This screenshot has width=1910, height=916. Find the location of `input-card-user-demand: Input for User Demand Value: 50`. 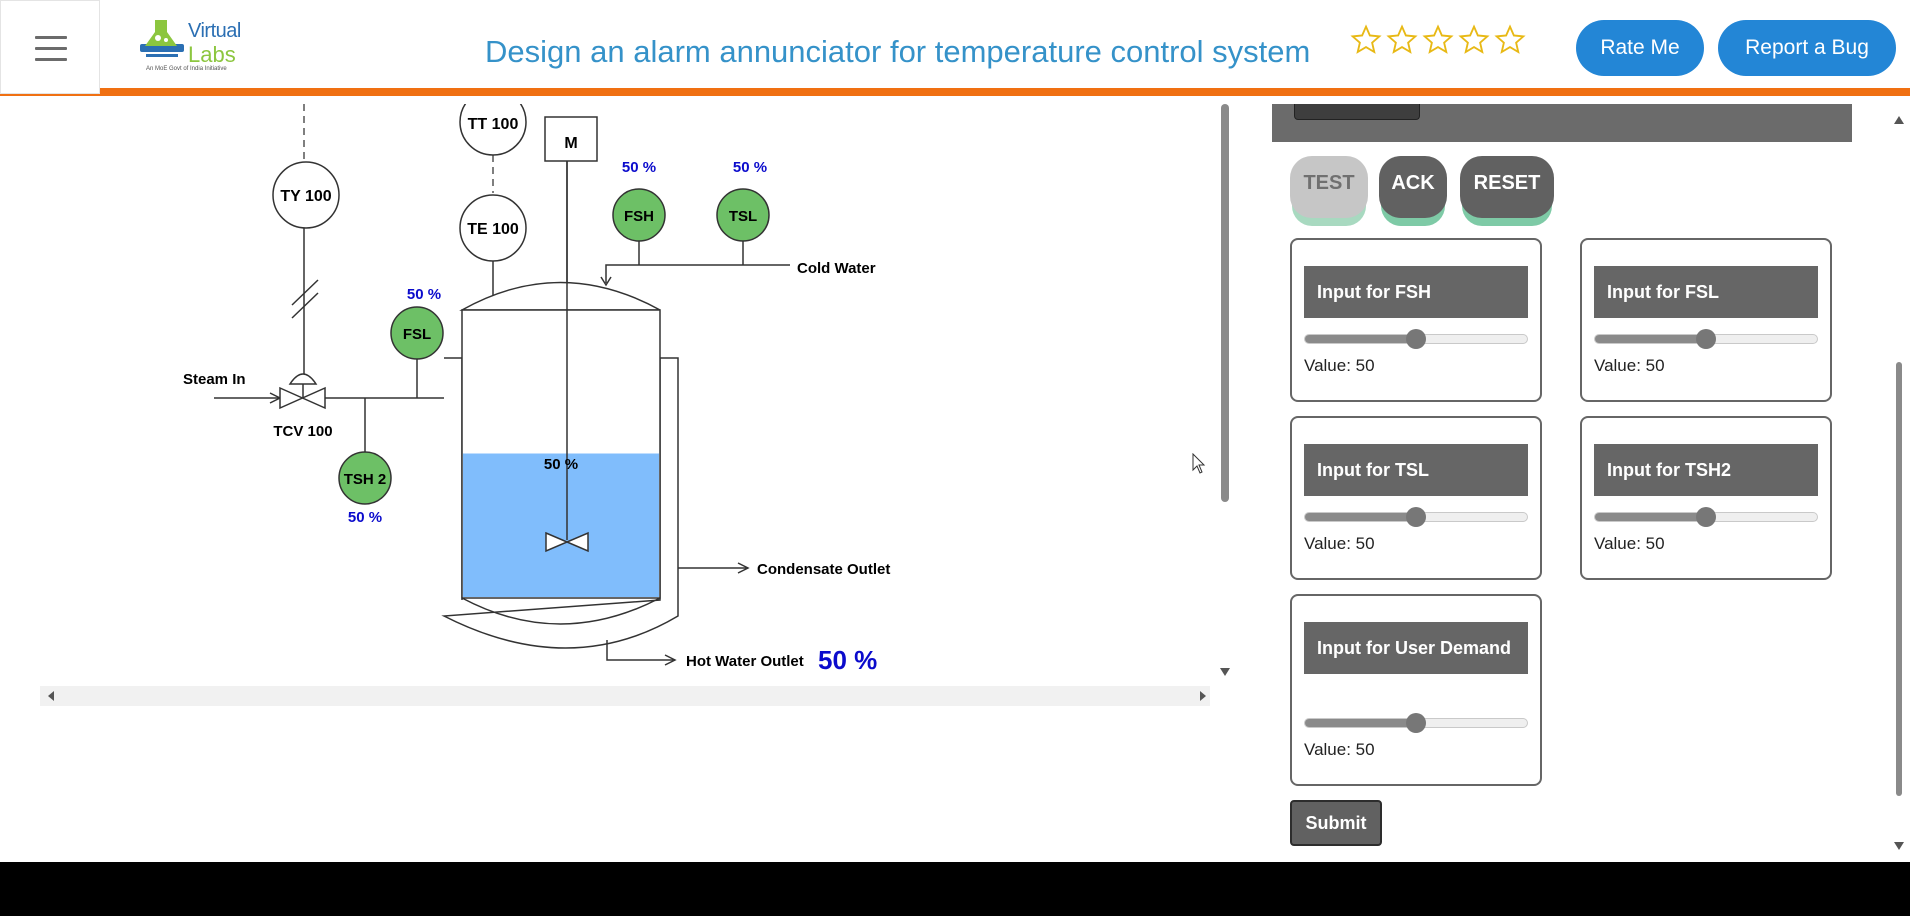

input-card-user-demand: Input for User Demand Value: 50 is located at coordinates (1416, 690).